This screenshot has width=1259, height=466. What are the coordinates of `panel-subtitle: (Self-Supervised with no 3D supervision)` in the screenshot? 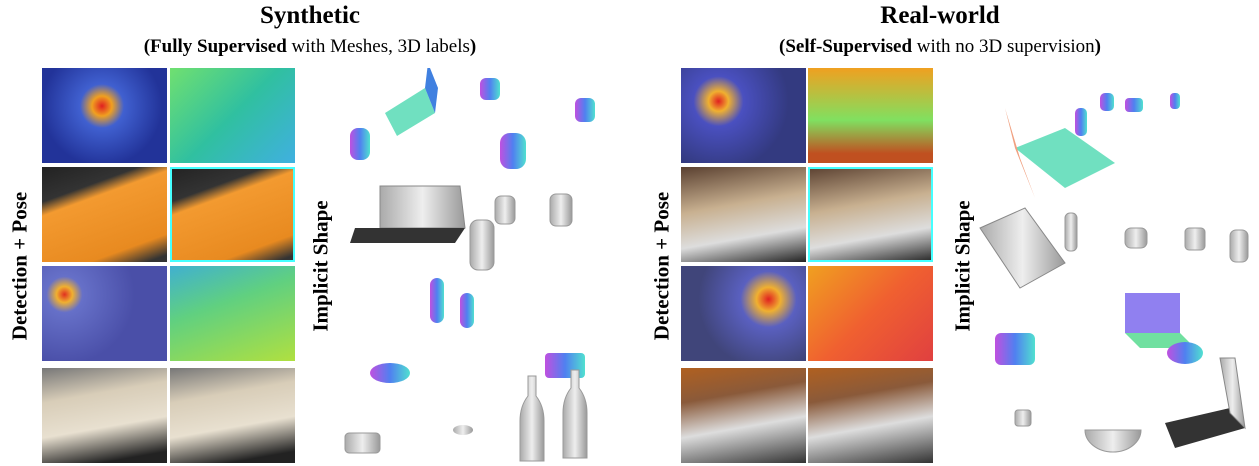 It's located at (940, 47).